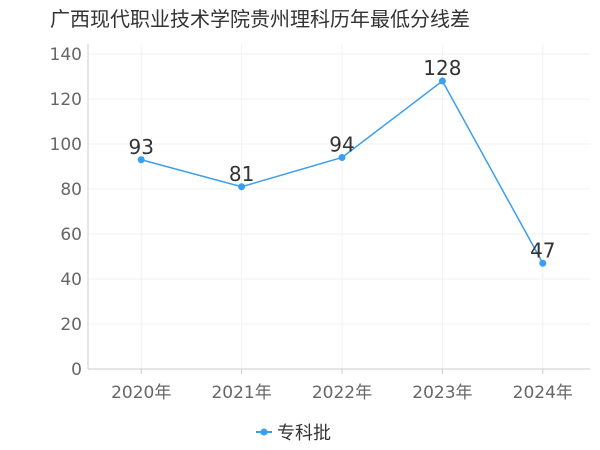 This screenshot has width=600, height=450. What do you see at coordinates (543, 393) in the screenshot?
I see `x-tick-label: 2024年` at bounding box center [543, 393].